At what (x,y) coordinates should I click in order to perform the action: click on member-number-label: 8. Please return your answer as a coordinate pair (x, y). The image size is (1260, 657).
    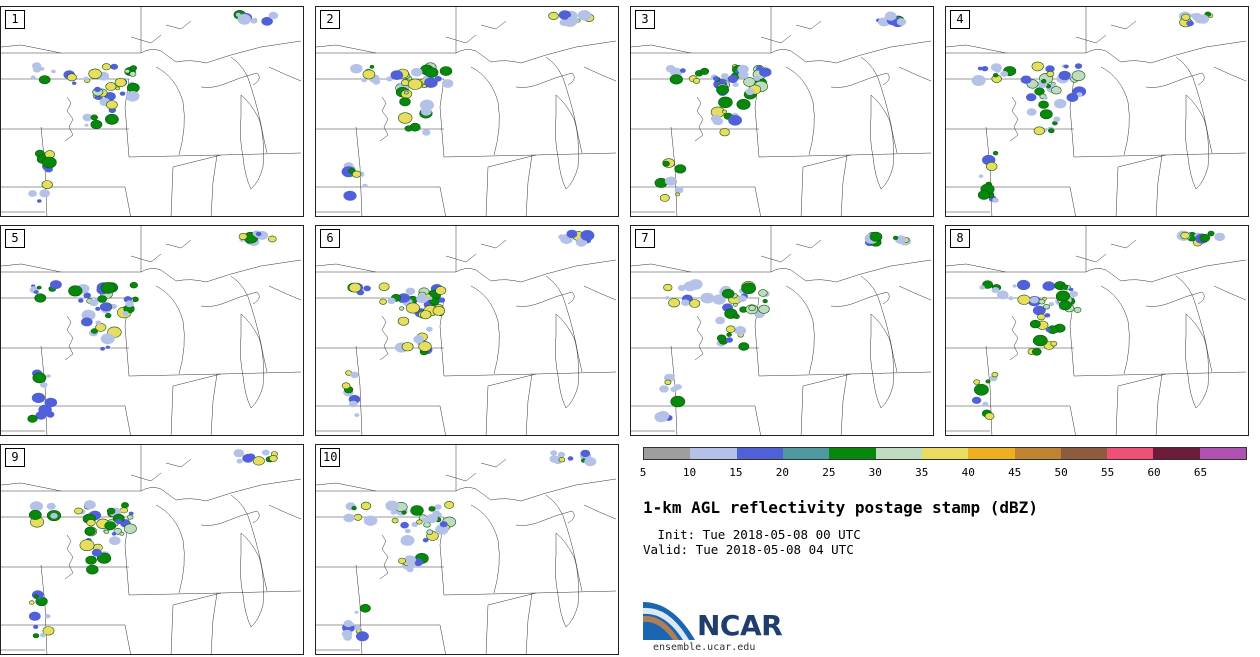
    Looking at the image, I should click on (960, 238).